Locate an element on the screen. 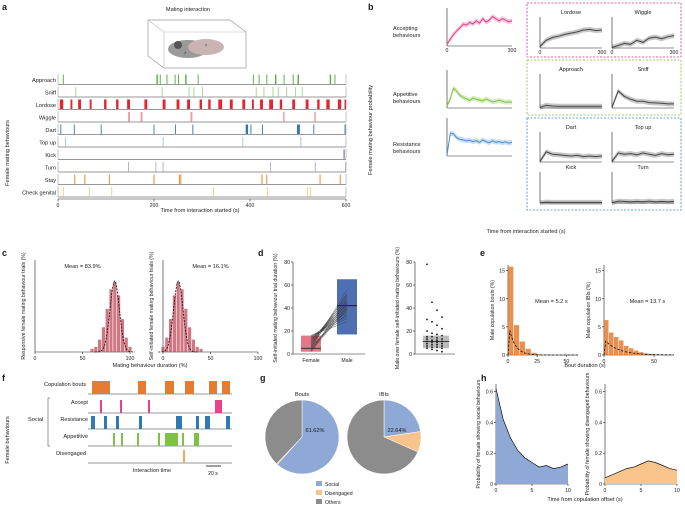 This screenshot has width=685, height=511. y-tick-label: 0.4 is located at coordinates (598, 423).